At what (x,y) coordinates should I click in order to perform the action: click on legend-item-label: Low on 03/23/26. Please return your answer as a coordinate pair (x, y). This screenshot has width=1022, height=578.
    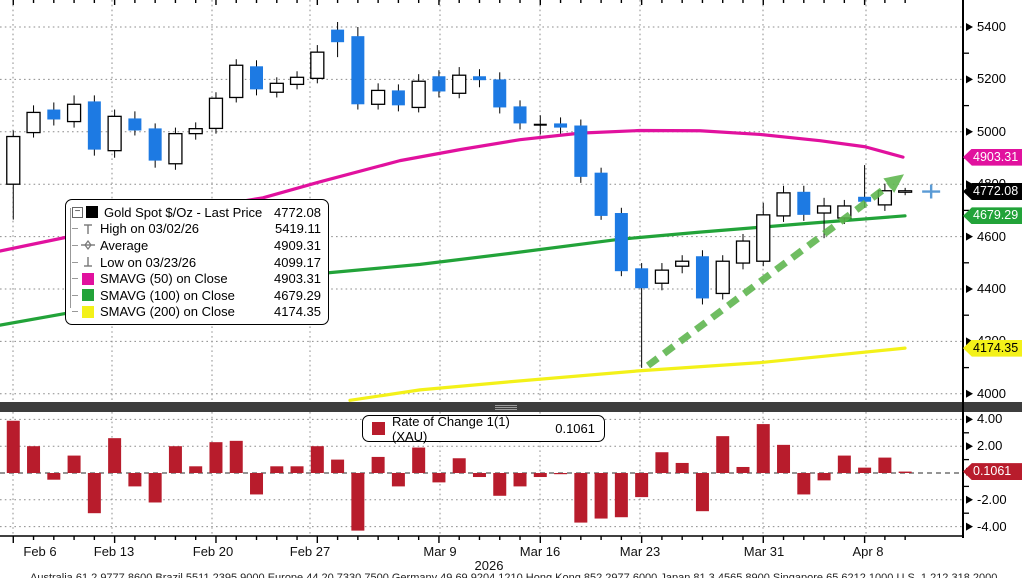
    Looking at the image, I should click on (148, 262).